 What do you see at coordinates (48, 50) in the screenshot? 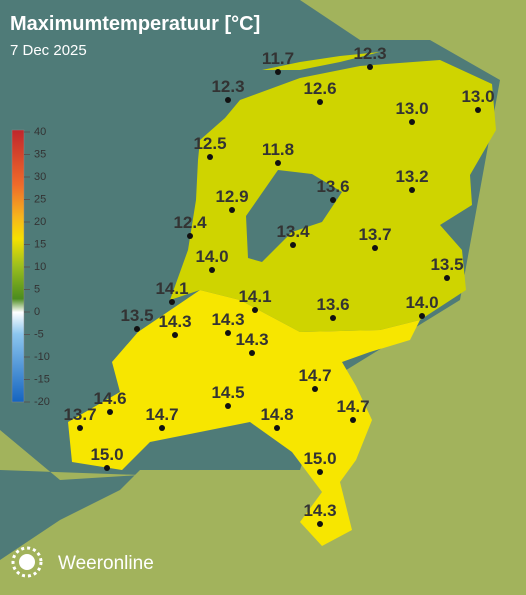
I see `date: 7 Dec 2025` at bounding box center [48, 50].